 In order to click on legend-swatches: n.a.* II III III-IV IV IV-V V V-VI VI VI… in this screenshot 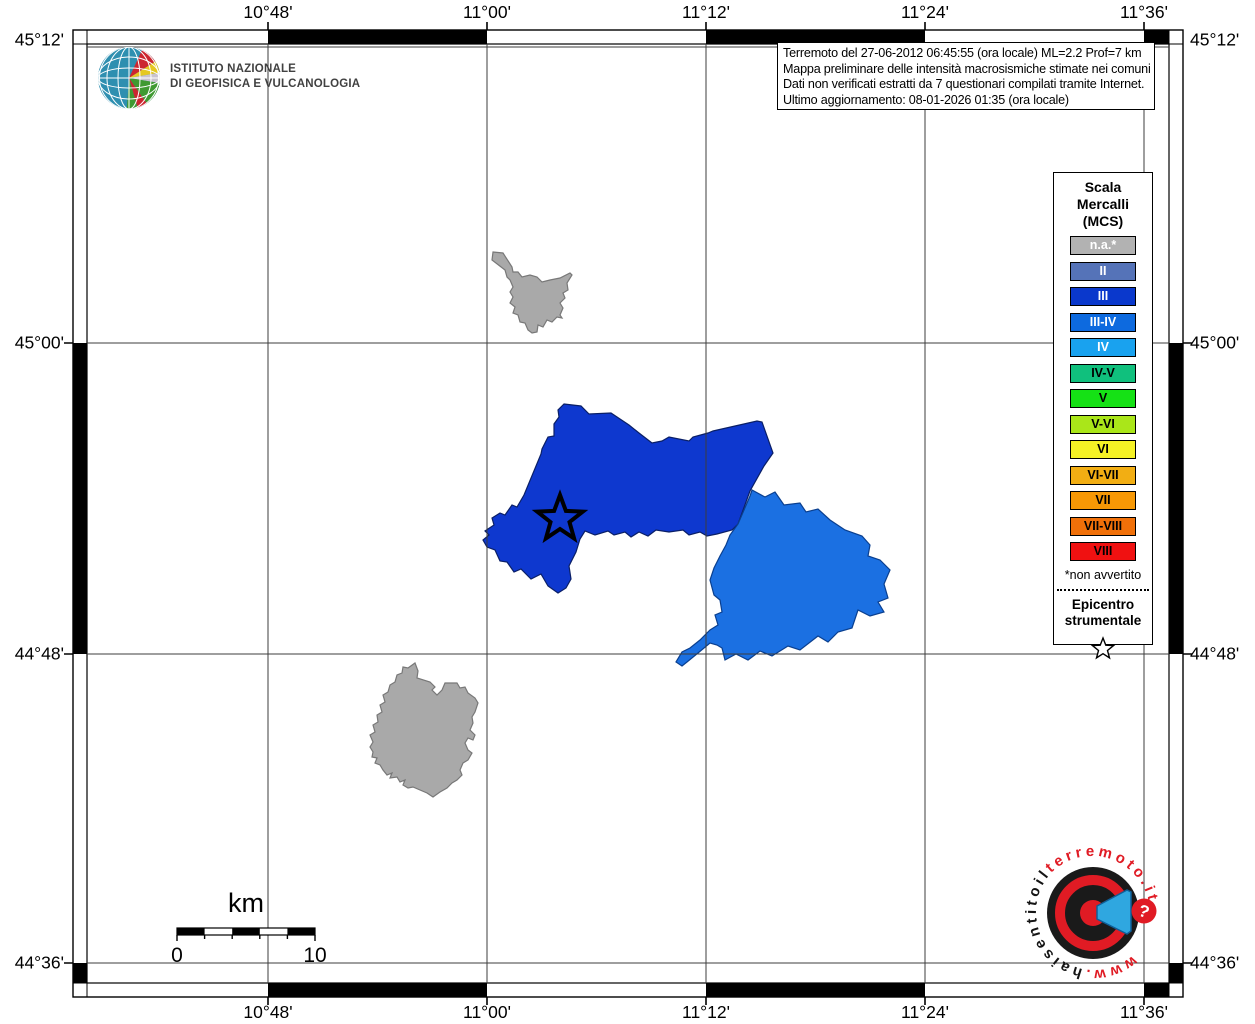, I will do `click(1103, 398)`.